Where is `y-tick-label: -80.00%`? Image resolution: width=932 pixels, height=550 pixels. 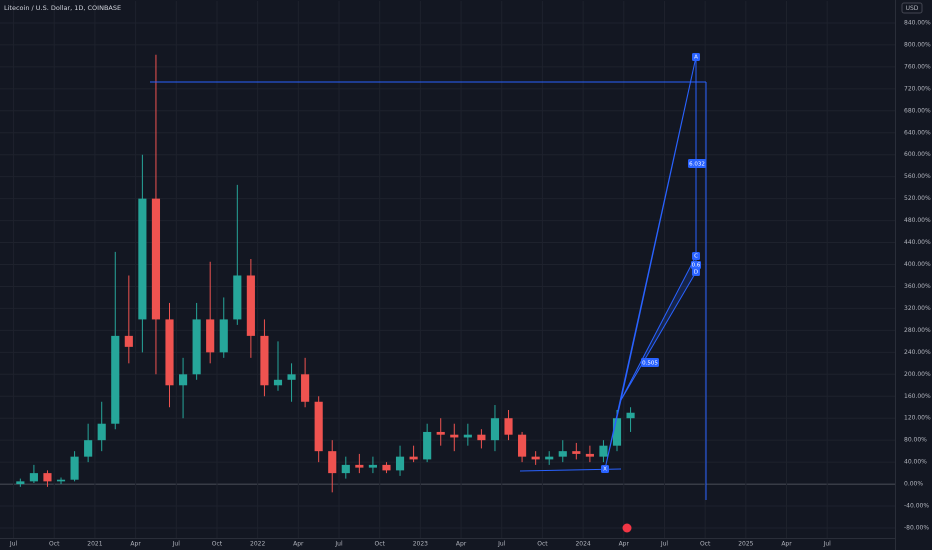 y-tick-label: -80.00% is located at coordinates (916, 528).